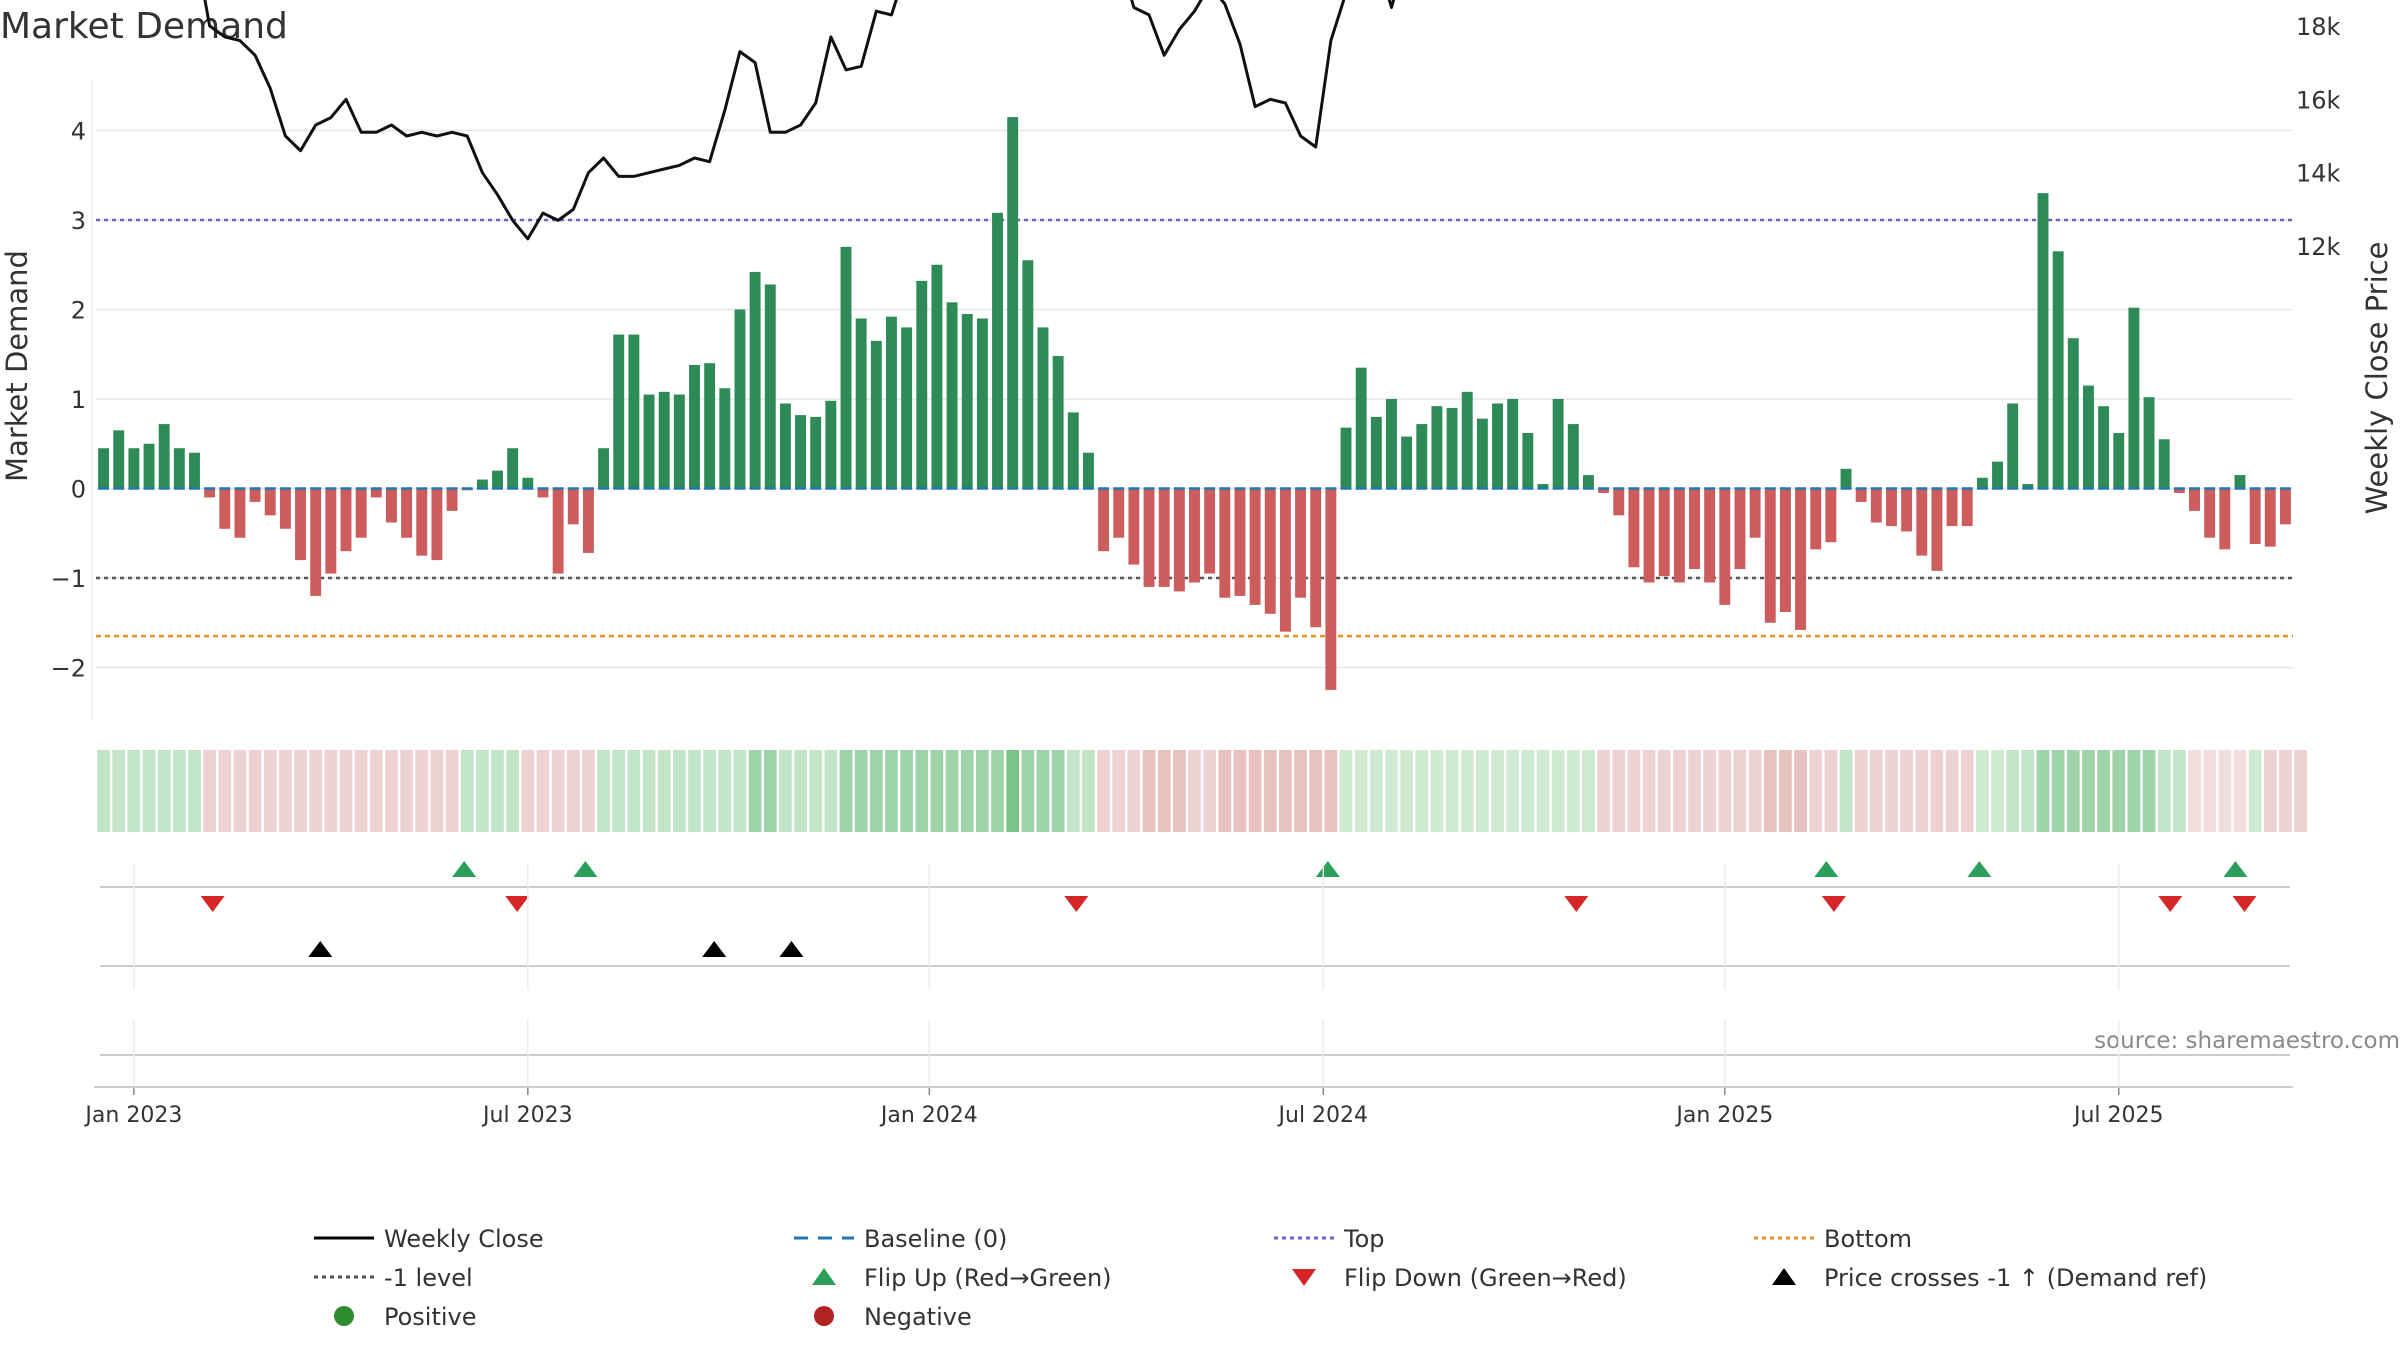 This screenshot has width=2400, height=1350. I want to click on legend-label: Top, so click(1364, 1239).